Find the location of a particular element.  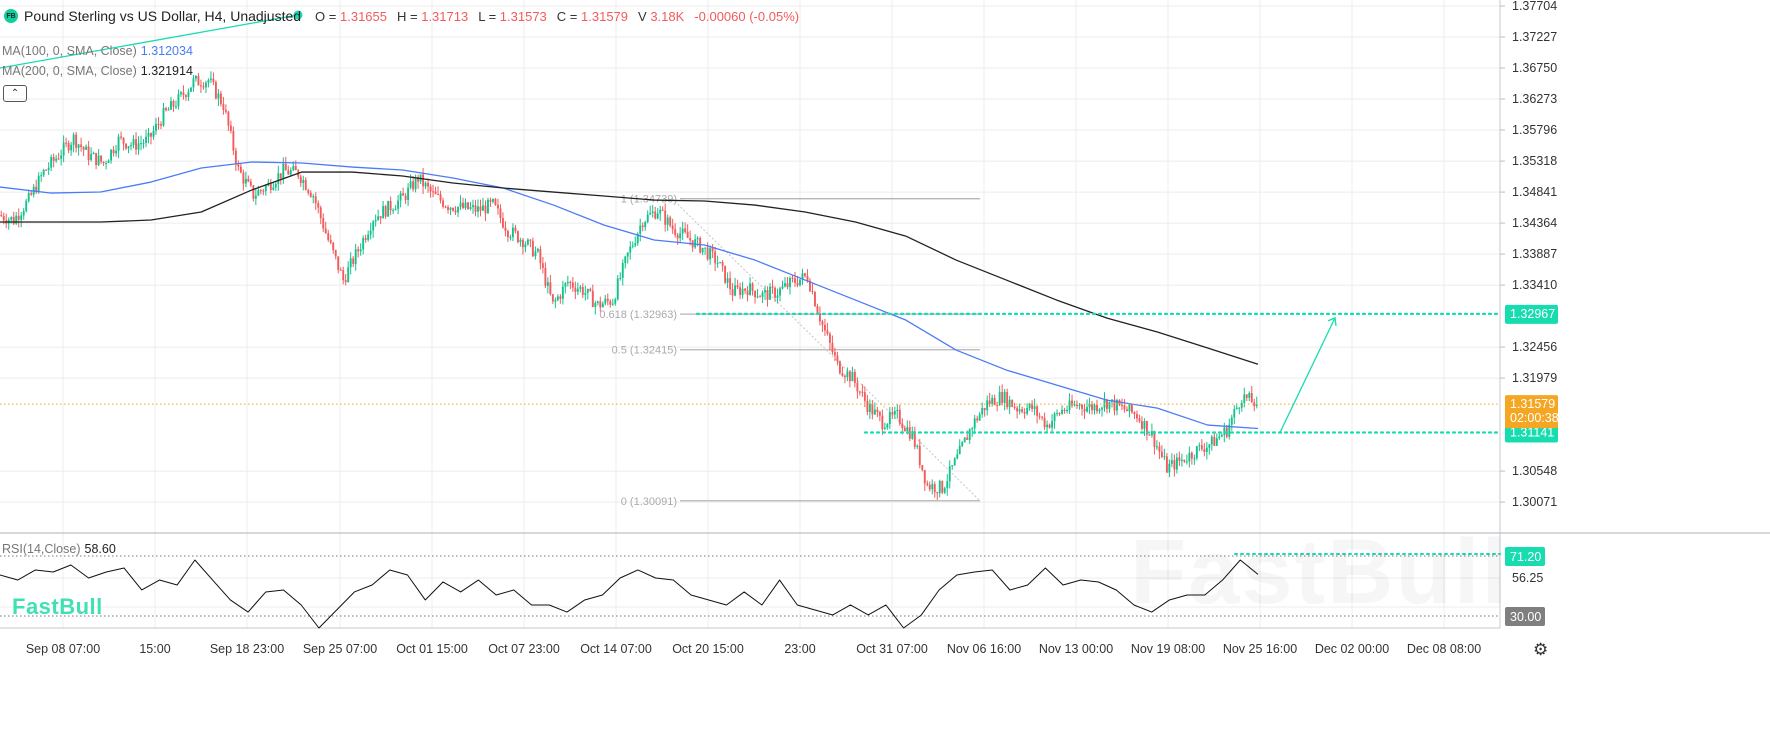

collapse-legend-button: ⌃ is located at coordinates (15, 93).